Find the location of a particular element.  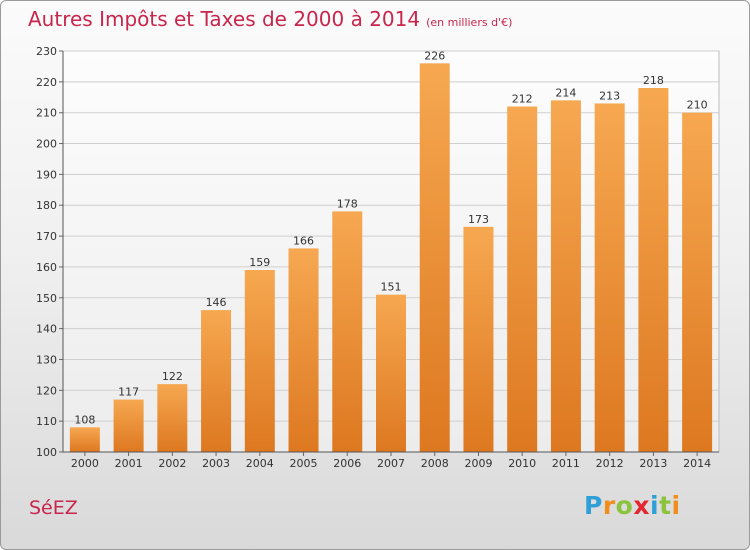

data-label: 108 is located at coordinates (84, 419).